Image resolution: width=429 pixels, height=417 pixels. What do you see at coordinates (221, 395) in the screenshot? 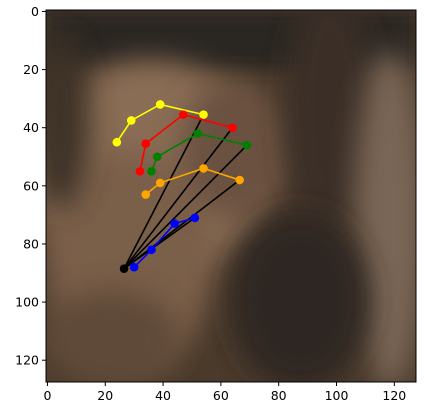
I see `x-tick-label: 60` at bounding box center [221, 395].